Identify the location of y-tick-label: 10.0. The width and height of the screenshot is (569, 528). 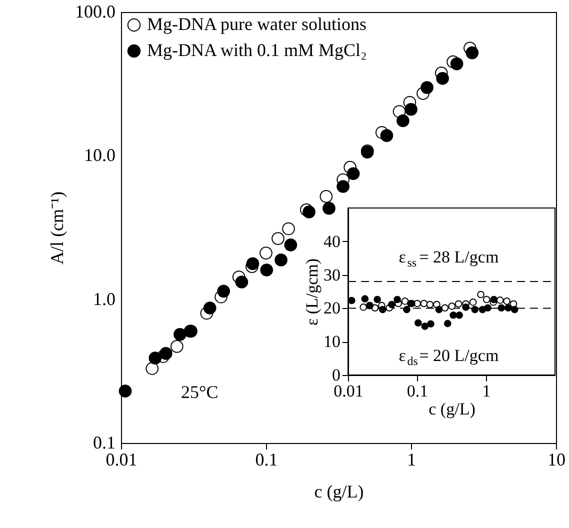
(100, 155).